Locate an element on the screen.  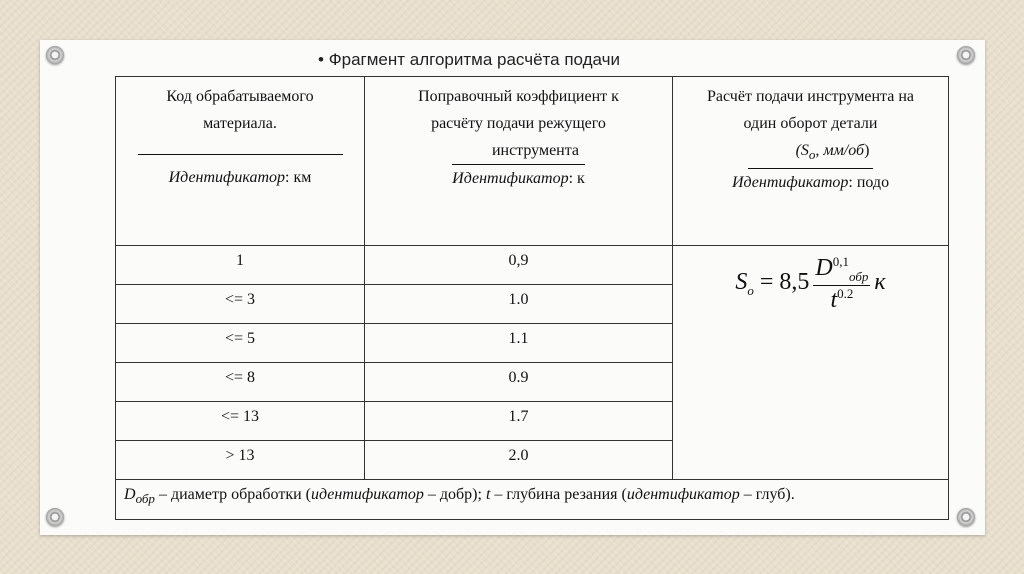
formula-cell: So = 8,5 D0,1обр t0.2 к is located at coordinates (810, 362).